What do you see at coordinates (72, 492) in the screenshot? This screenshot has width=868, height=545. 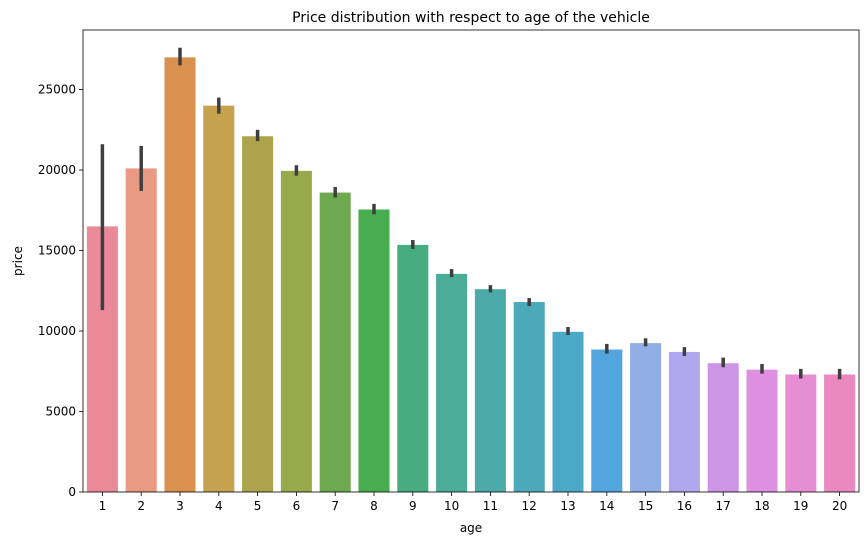 I see `y-tick-label: 0` at bounding box center [72, 492].